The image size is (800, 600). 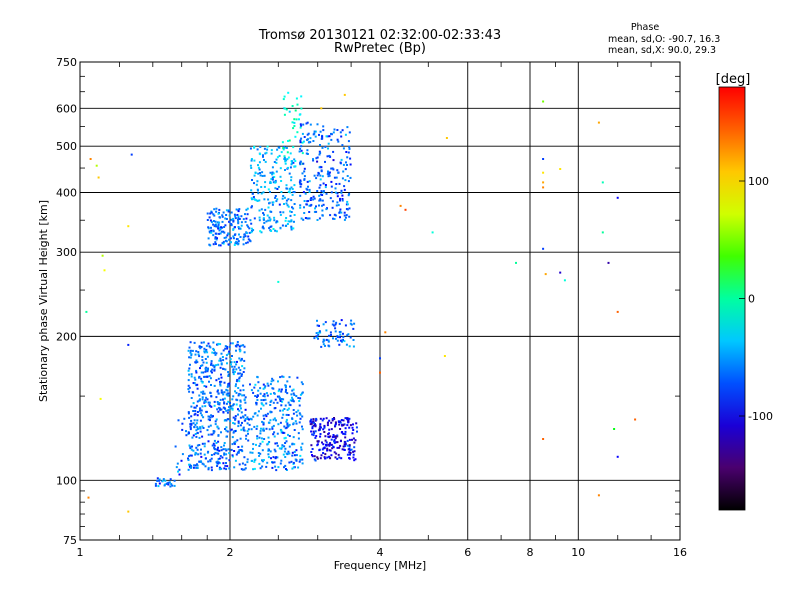 What do you see at coordinates (578, 552) in the screenshot?
I see `x-tick-label: 10` at bounding box center [578, 552].